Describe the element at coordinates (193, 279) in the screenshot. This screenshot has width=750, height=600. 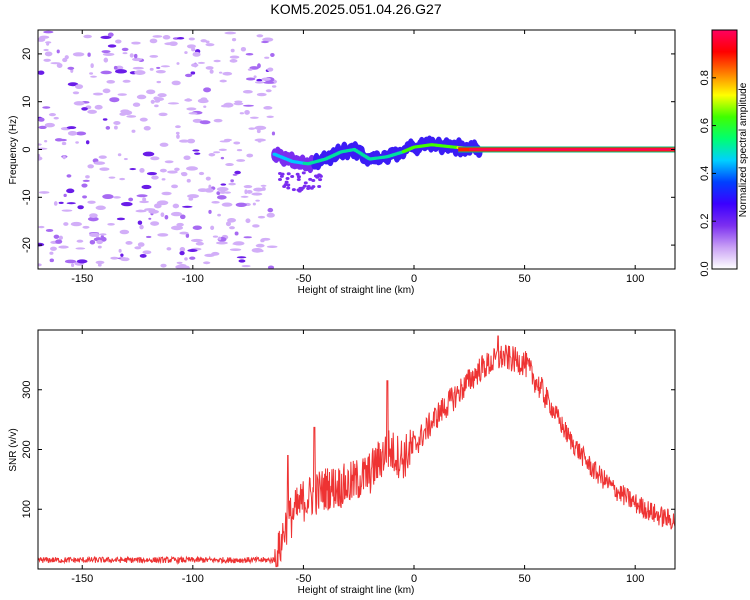
I see `spectrogram-x-tick-label: -100` at that location.